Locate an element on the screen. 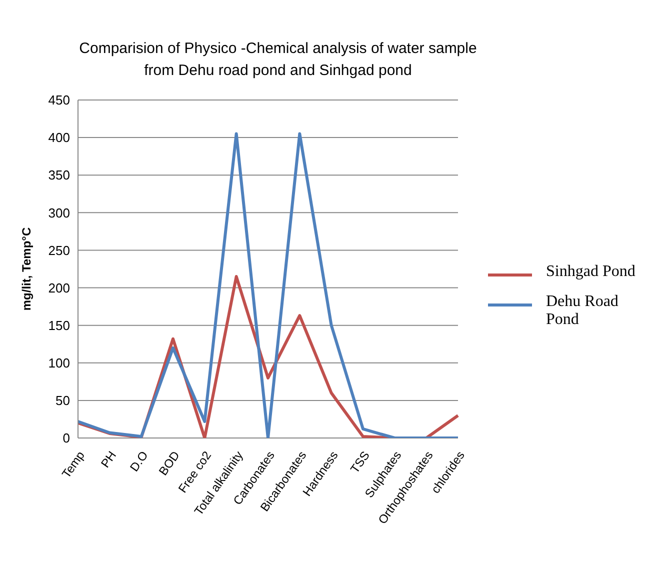 The image size is (668, 566). y-tick-label: 200 is located at coordinates (59, 288).